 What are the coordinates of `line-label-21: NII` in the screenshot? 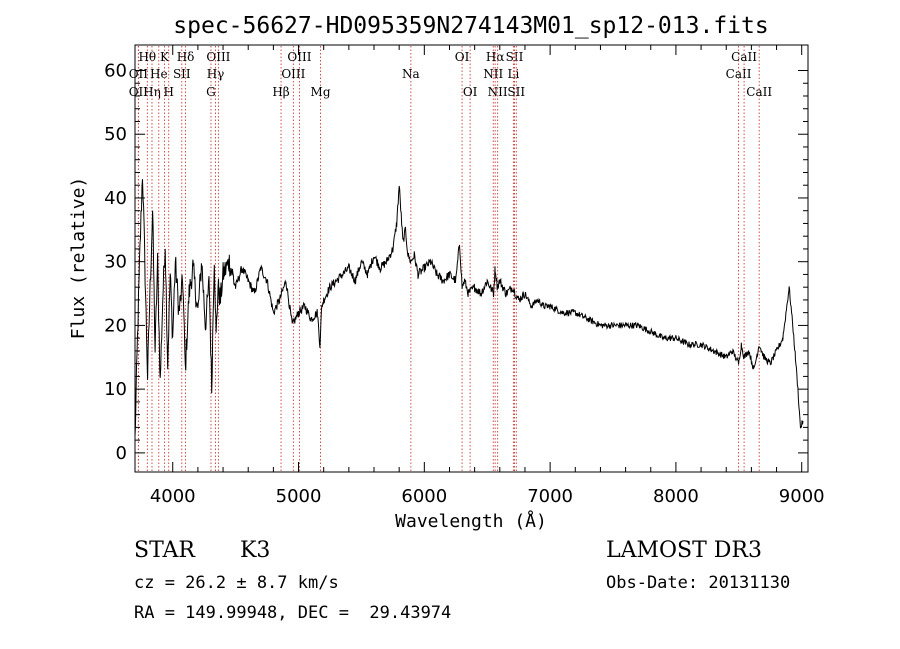 It's located at (498, 92).